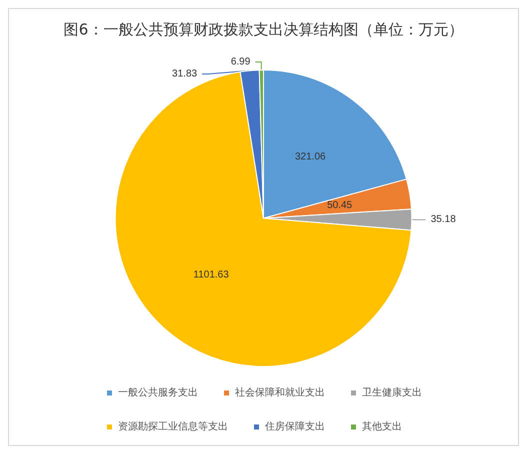  I want to click on data-label: 6.99, so click(240, 62).